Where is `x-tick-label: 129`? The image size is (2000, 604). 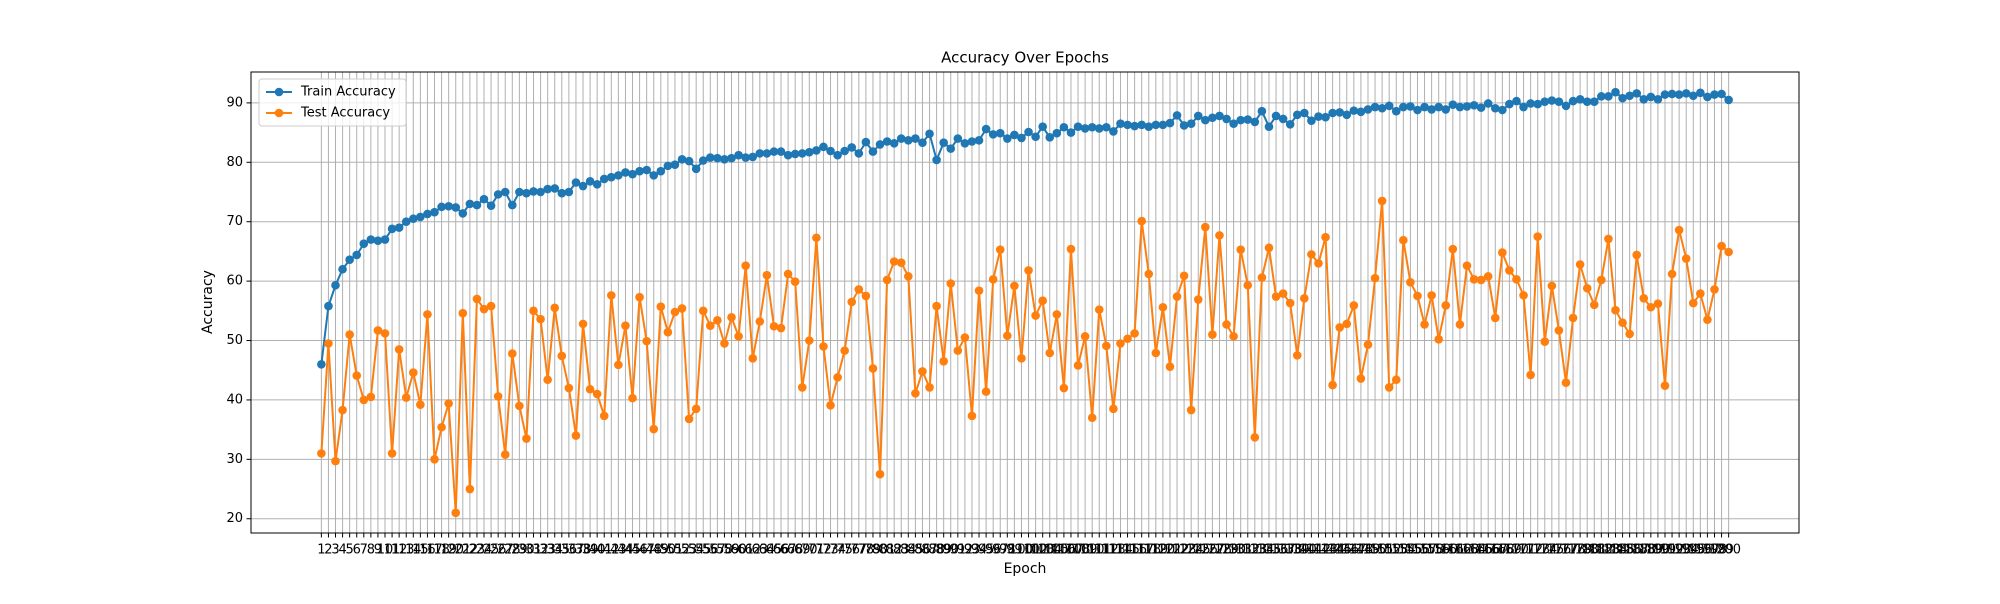 x-tick-label: 129 is located at coordinates (1226, 550).